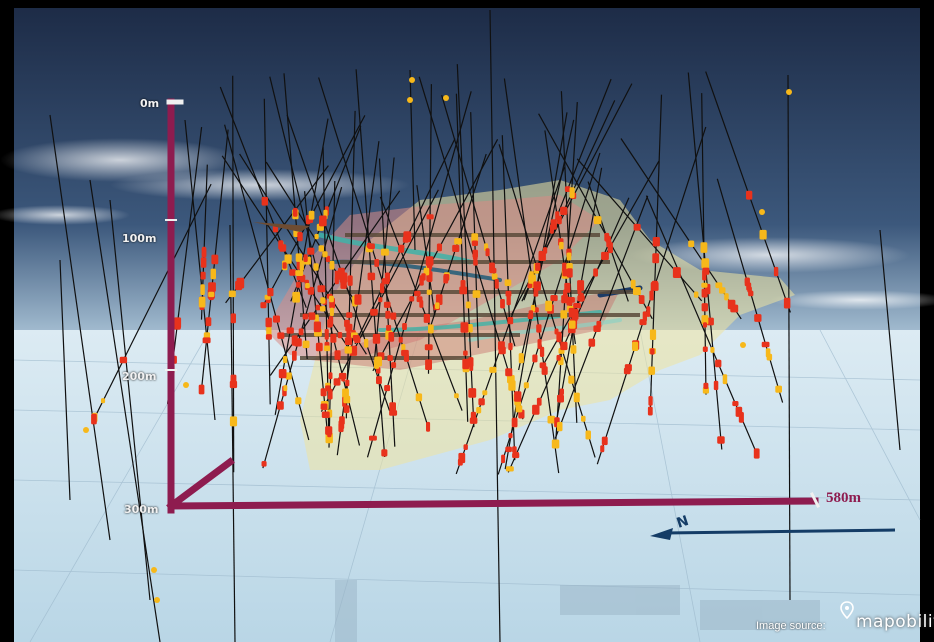 This screenshot has width=934, height=642. What do you see at coordinates (141, 509) in the screenshot?
I see `depth-label-300: 300m` at bounding box center [141, 509].